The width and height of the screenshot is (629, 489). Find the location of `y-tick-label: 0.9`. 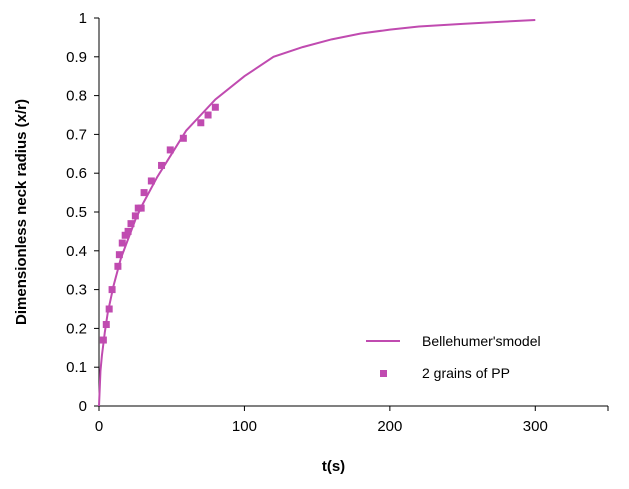

y-tick-label: 0.9 is located at coordinates (76, 57).